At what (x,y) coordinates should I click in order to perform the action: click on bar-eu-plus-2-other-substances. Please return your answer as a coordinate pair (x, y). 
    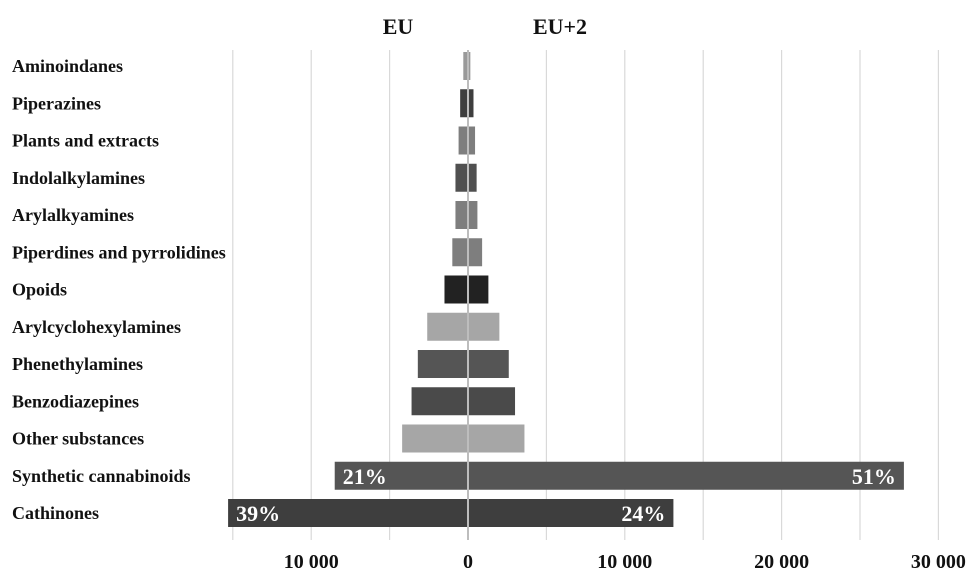
    Looking at the image, I should click on (496, 438).